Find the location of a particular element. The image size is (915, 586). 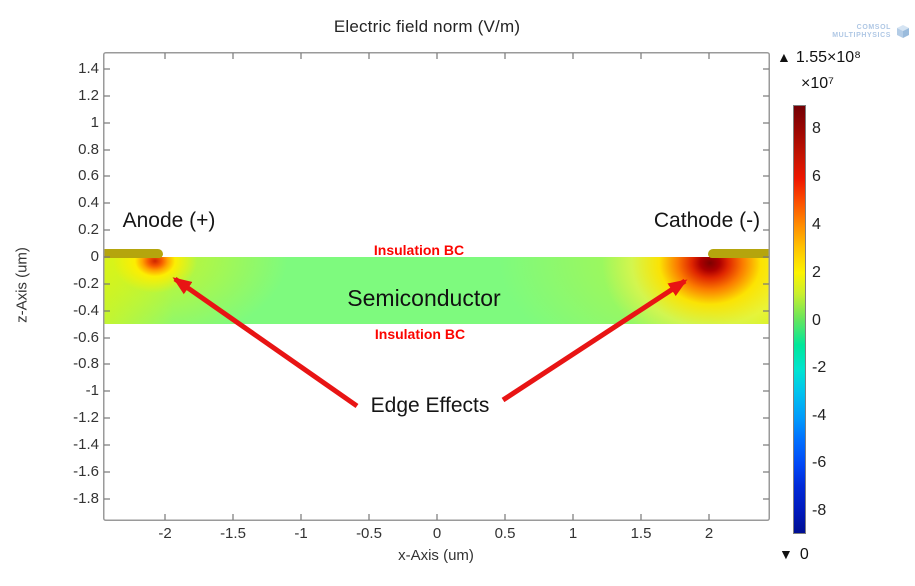

x-tick-label: -2 is located at coordinates (165, 533).